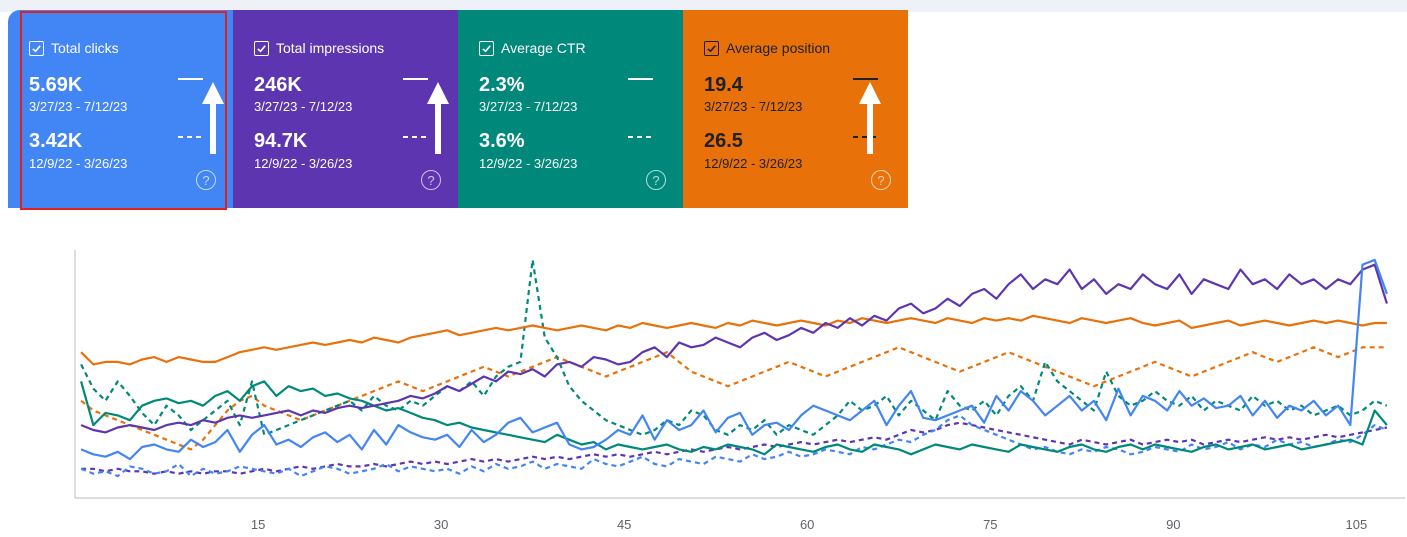  I want to click on x-tick-label: 60, so click(807, 524).